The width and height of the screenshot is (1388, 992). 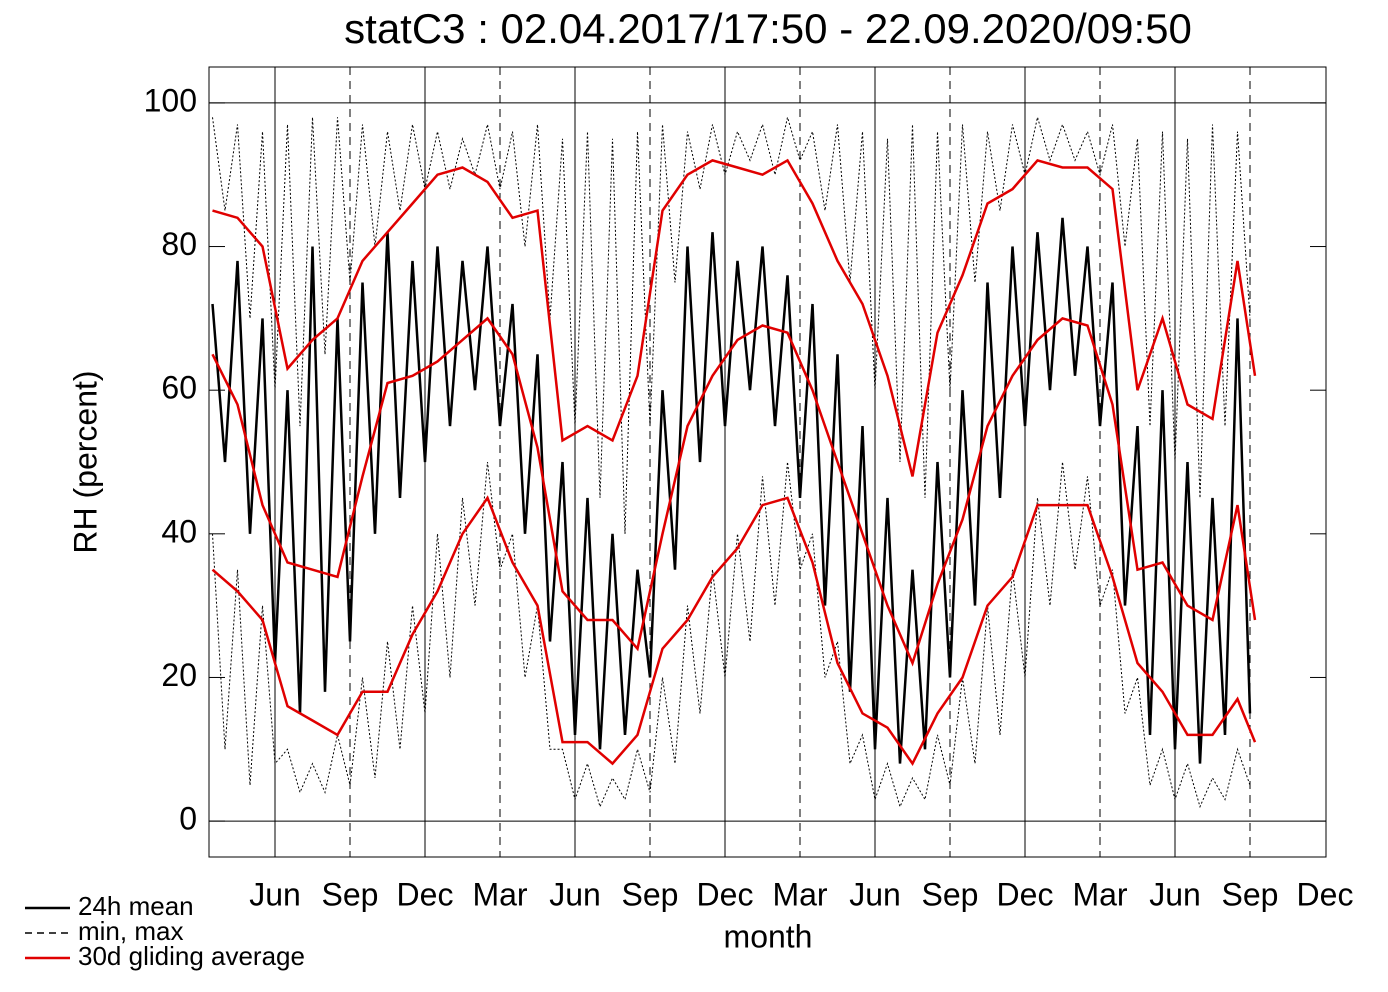 What do you see at coordinates (179, 675) in the screenshot?
I see `y-tick-label: 20` at bounding box center [179, 675].